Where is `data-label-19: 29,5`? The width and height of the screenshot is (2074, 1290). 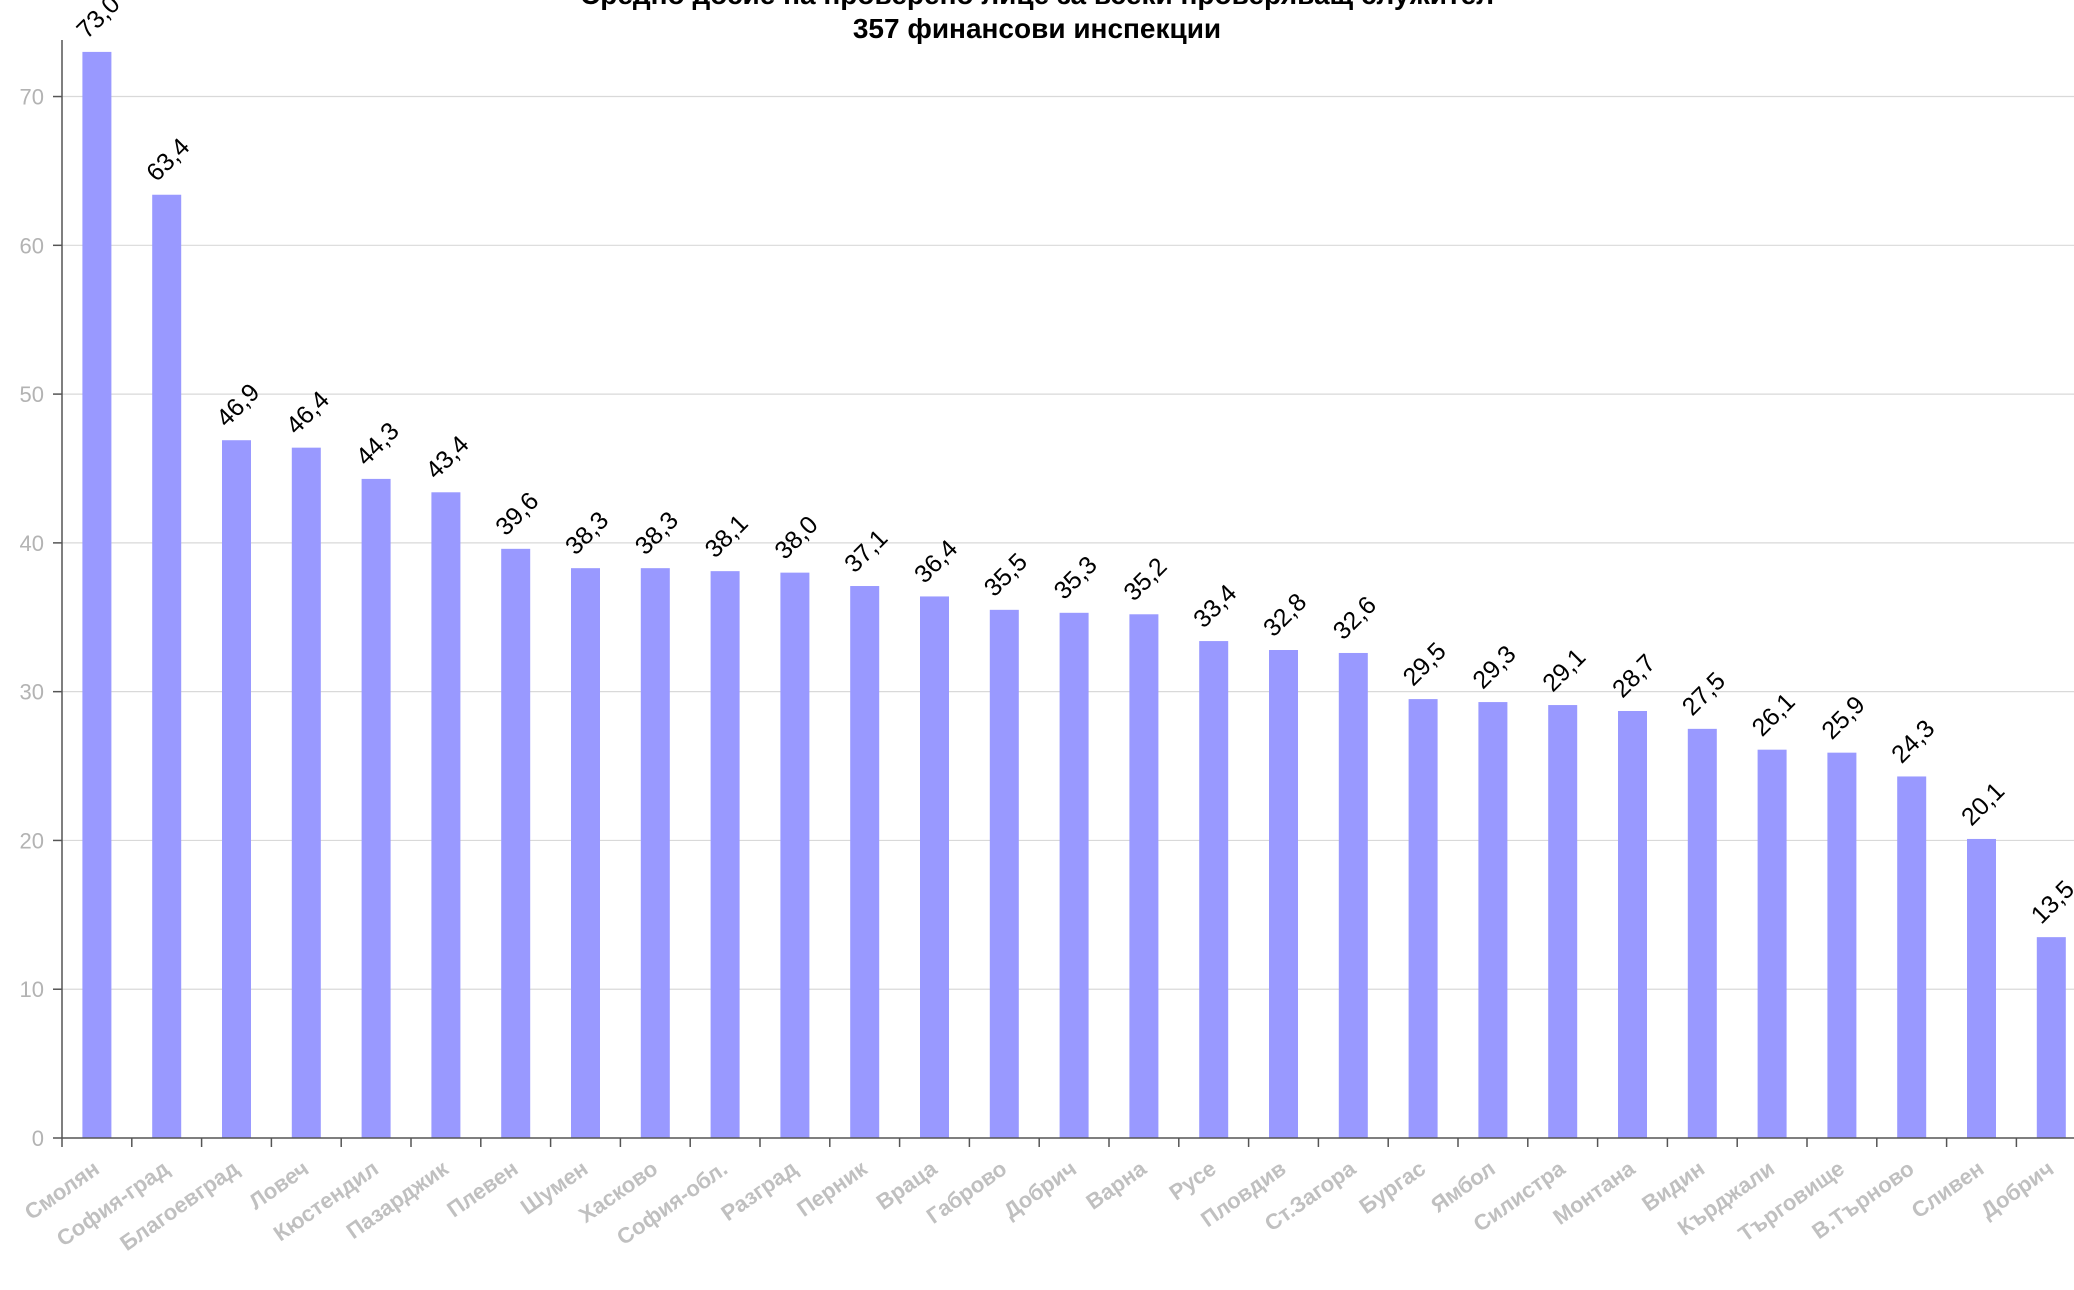
data-label-19: 29,5 is located at coordinates (1425, 664).